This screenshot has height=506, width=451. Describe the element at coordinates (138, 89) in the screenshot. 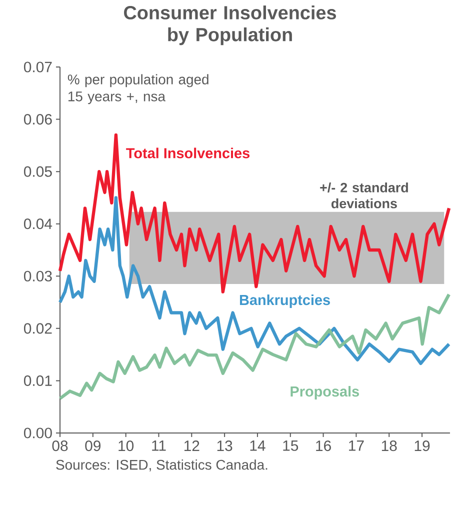

I see `annotation: % per population aged 15 years +, nsa` at that location.